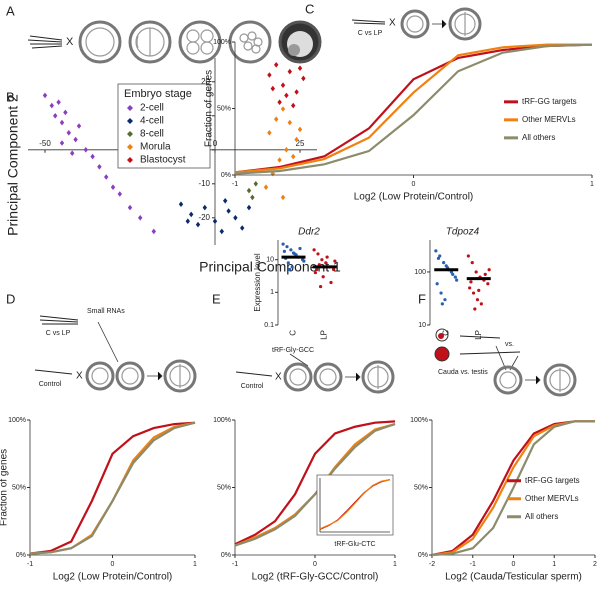  I want to click on label: vs., so click(509, 344).